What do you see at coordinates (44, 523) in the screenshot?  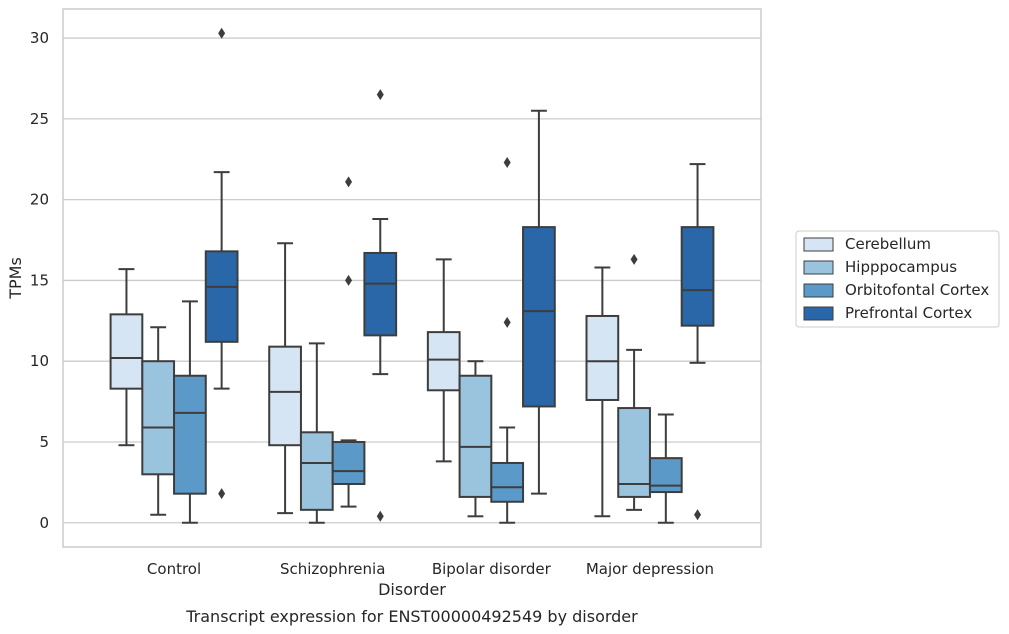 I see `y-tick-label: 0` at bounding box center [44, 523].